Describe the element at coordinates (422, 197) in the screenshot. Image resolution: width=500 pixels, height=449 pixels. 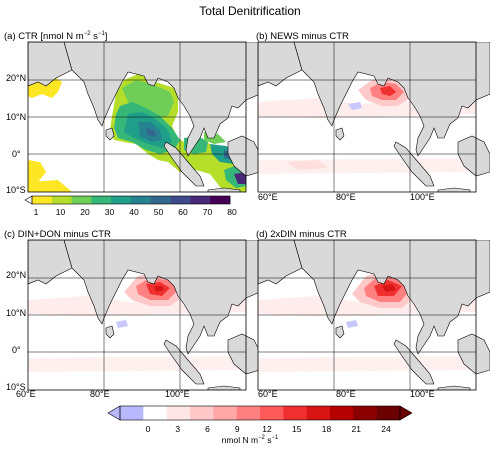
I see `lon-label-100e-b: 100°E` at that location.